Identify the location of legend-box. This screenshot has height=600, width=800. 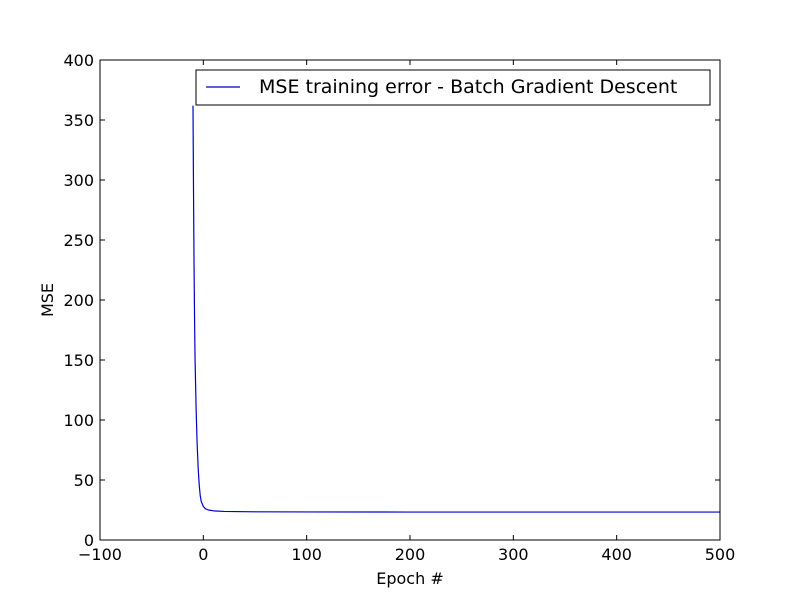
(453, 87).